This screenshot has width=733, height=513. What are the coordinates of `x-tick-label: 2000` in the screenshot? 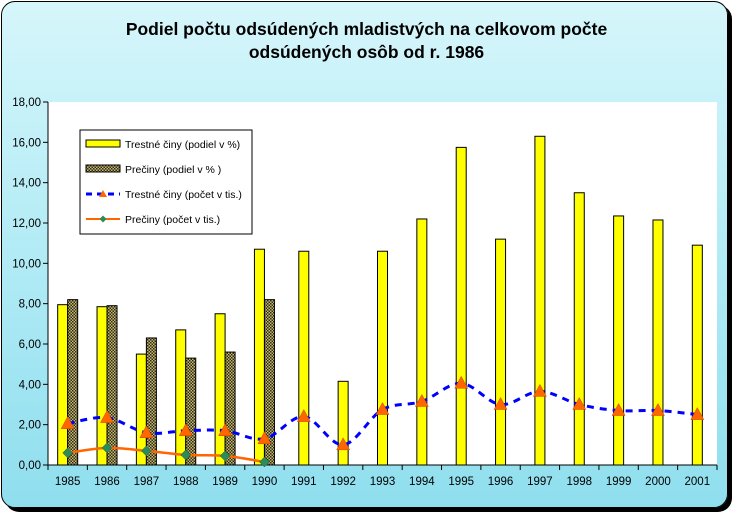 It's located at (658, 482).